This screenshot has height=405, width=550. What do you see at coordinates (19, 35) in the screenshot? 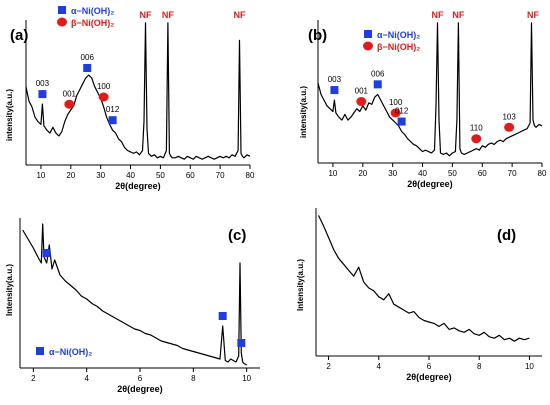
I see `panel-label: (a)` at bounding box center [19, 35].